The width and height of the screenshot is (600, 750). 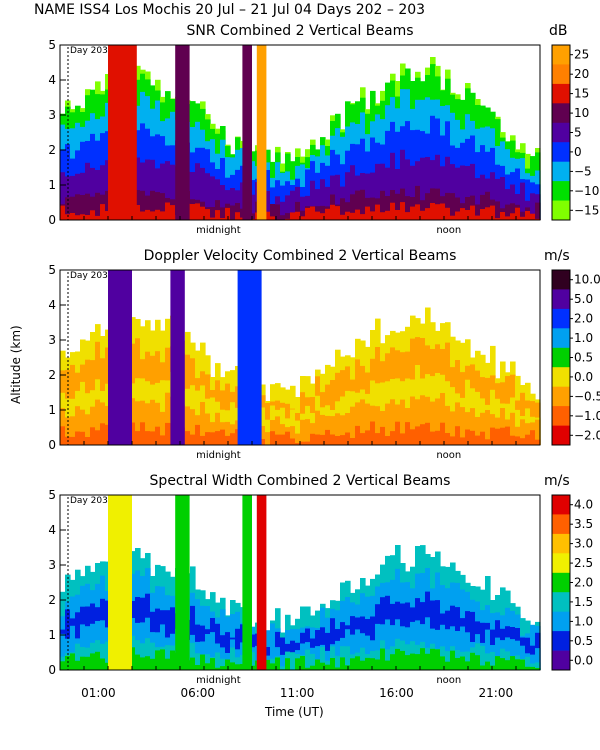 What do you see at coordinates (583, 358) in the screenshot?
I see `colorbar-label: 0.5` at bounding box center [583, 358].